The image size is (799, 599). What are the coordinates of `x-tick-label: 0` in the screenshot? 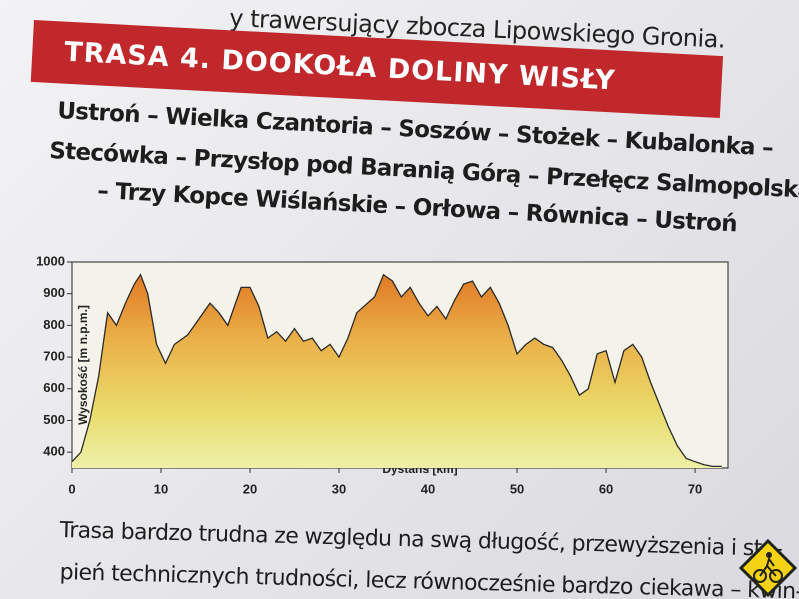 It's located at (71, 488).